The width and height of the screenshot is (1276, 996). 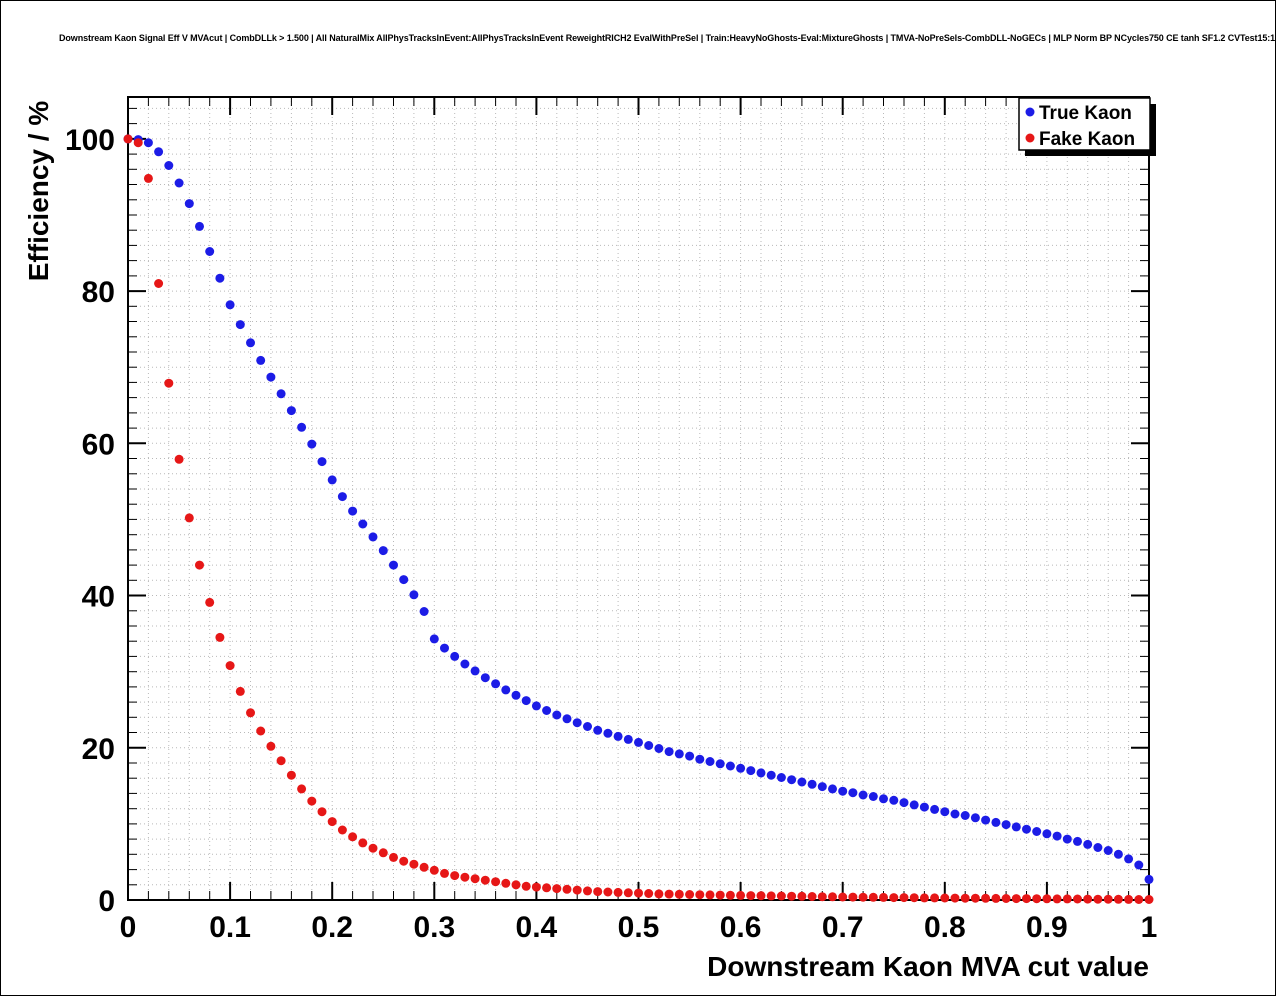 What do you see at coordinates (1047, 927) in the screenshot?
I see `x-tick-label: 0.9` at bounding box center [1047, 927].